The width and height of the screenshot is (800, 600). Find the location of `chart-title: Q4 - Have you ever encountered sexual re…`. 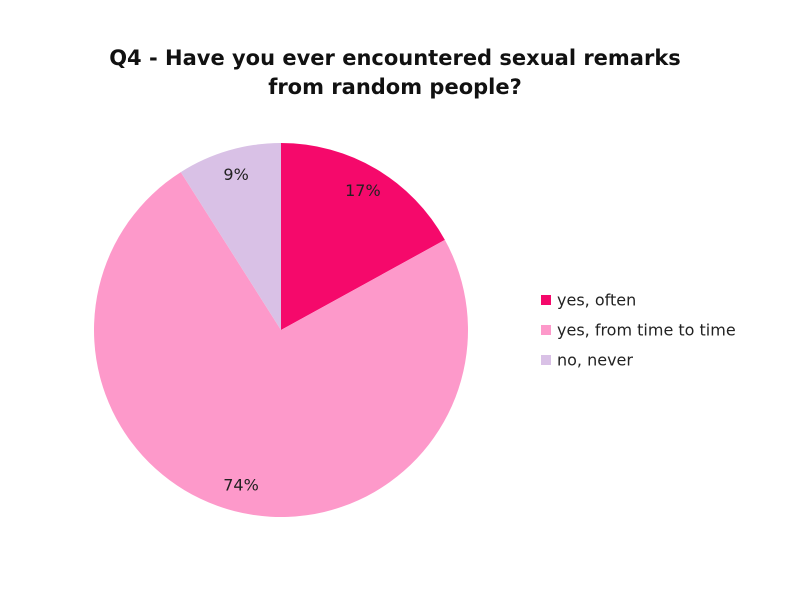

chart-title: Q4 - Have you ever encountered sexual re… is located at coordinates (395, 72).